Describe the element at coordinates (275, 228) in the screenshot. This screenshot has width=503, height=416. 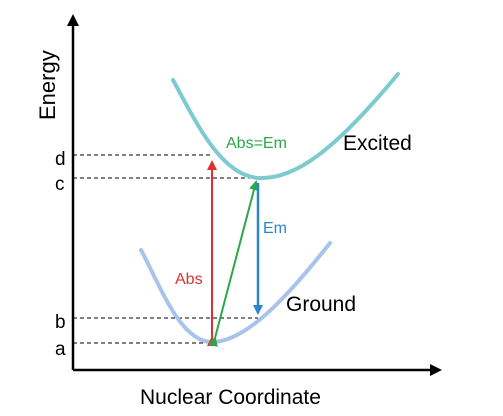
I see `em-label: Em` at that location.